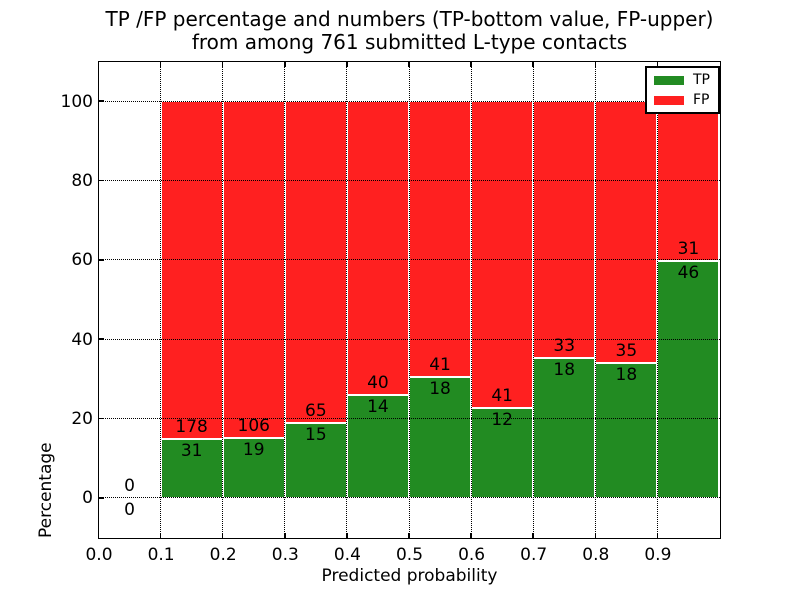 Image resolution: width=800 pixels, height=600 pixels. What do you see at coordinates (87, 498) in the screenshot?
I see `y-tick-label: 0` at bounding box center [87, 498].